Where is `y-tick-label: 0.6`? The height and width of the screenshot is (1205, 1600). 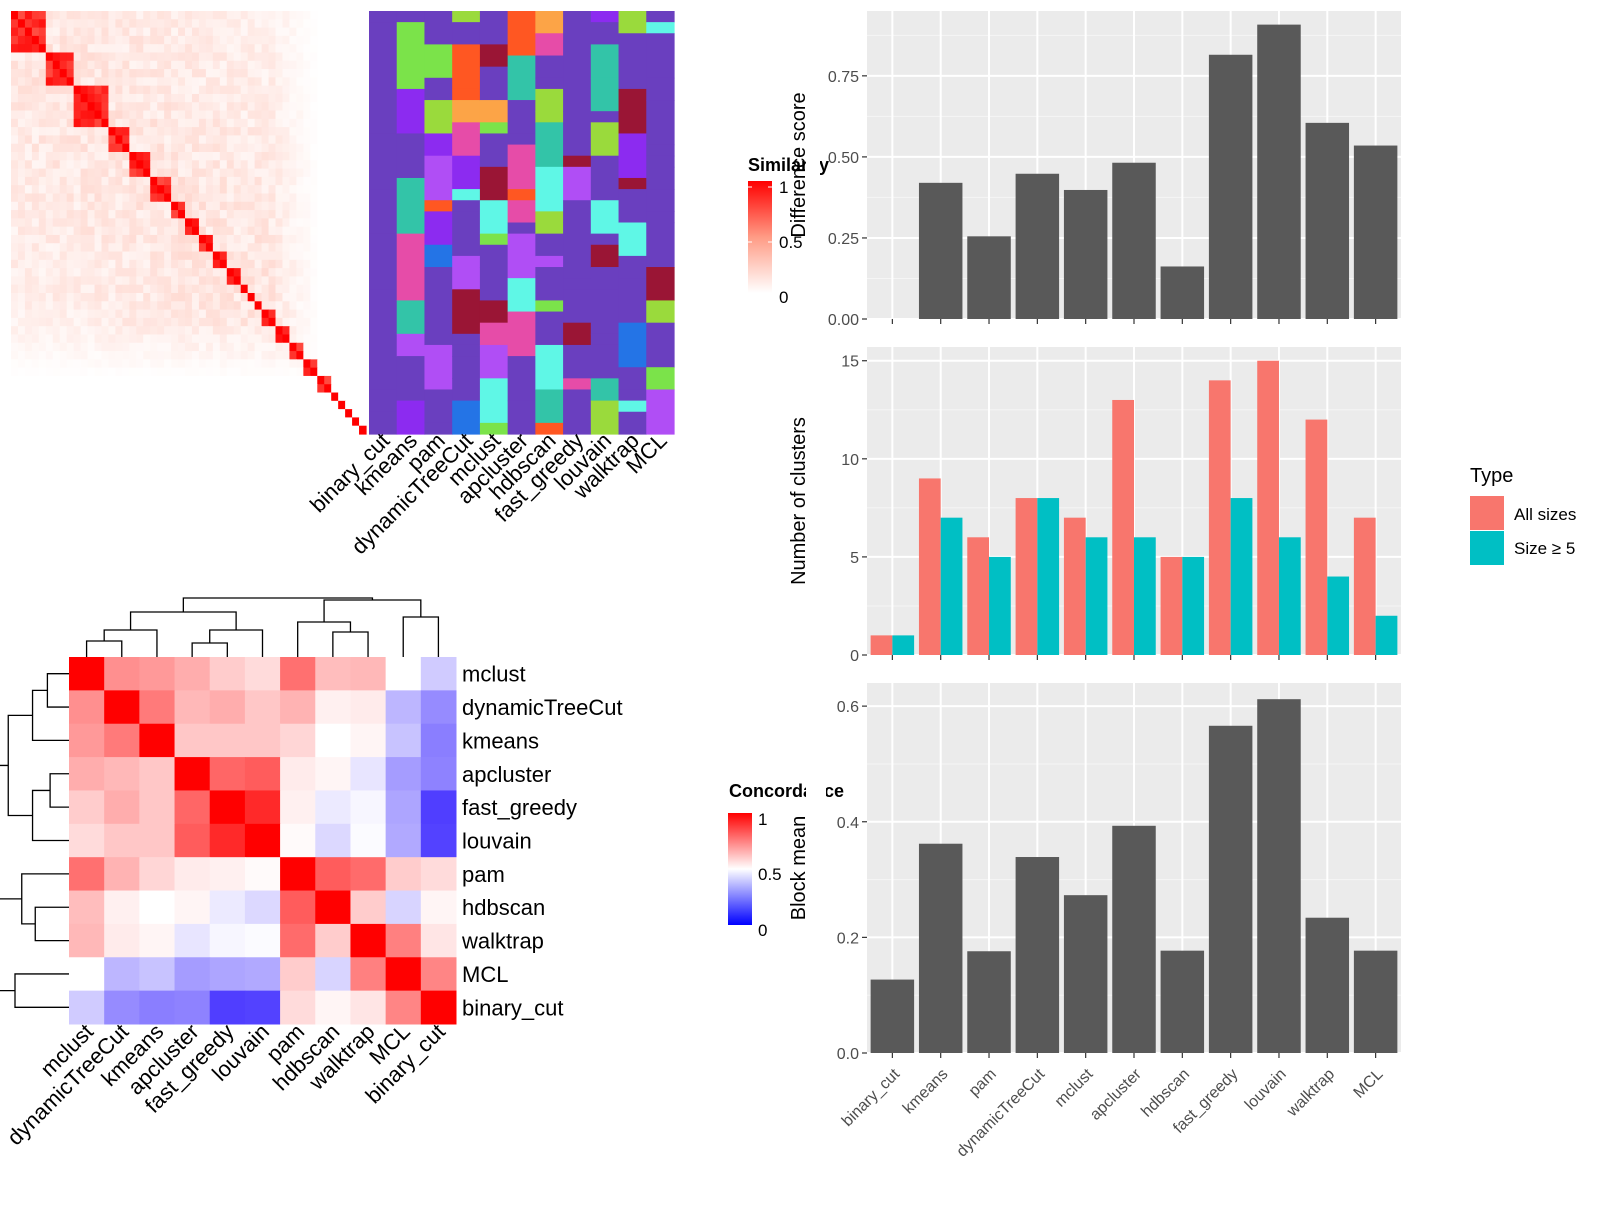
y-tick-label: 0.6 is located at coordinates (848, 707).